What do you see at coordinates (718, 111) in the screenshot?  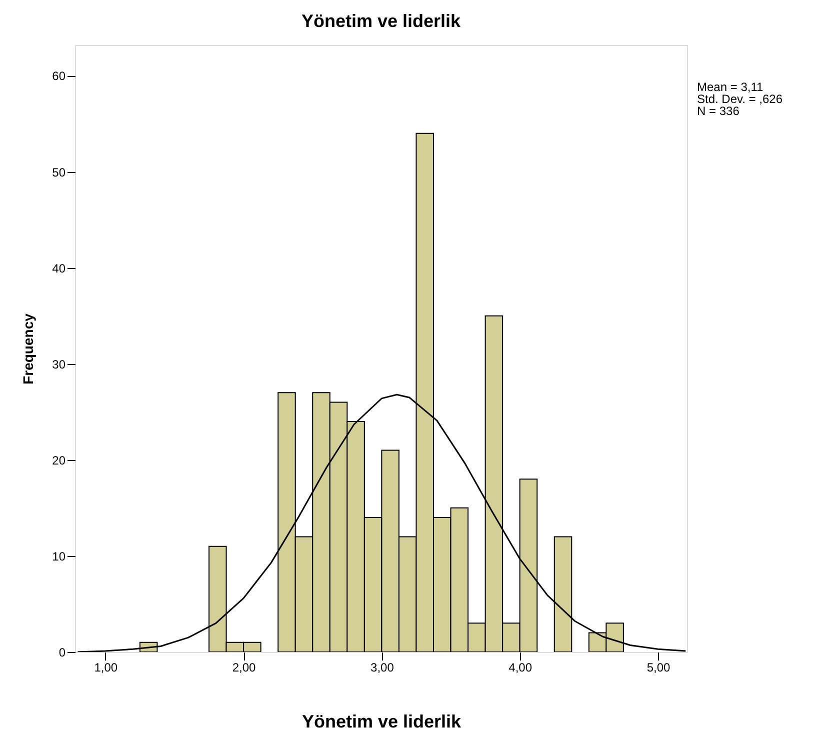 I see `text: N = 336` at bounding box center [718, 111].